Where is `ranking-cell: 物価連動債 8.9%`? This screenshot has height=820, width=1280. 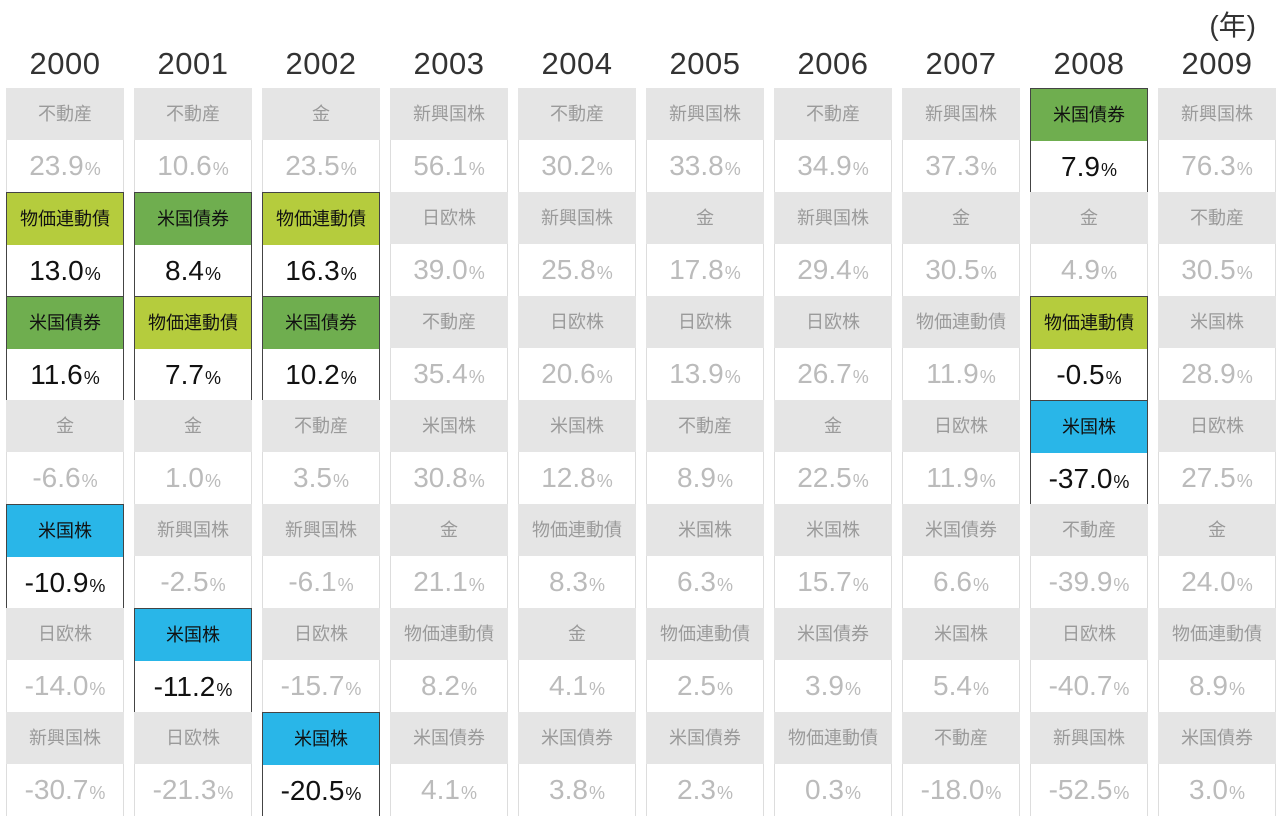 ranking-cell: 物価連動債 8.9% is located at coordinates (1217, 660).